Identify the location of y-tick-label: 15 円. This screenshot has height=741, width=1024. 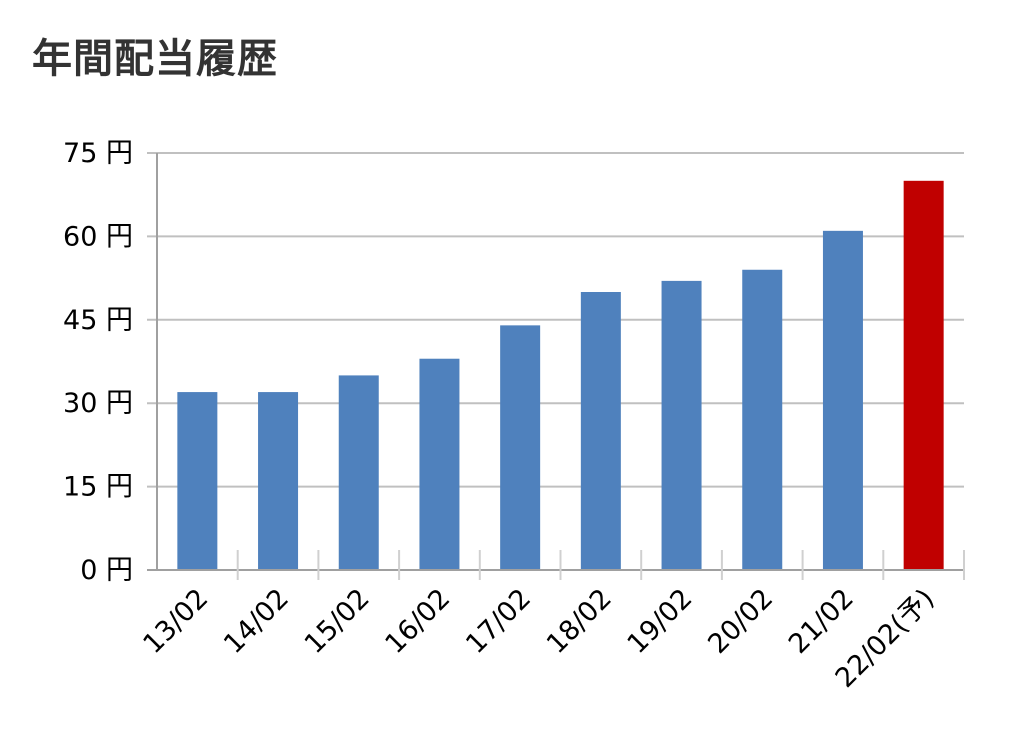
(98, 487).